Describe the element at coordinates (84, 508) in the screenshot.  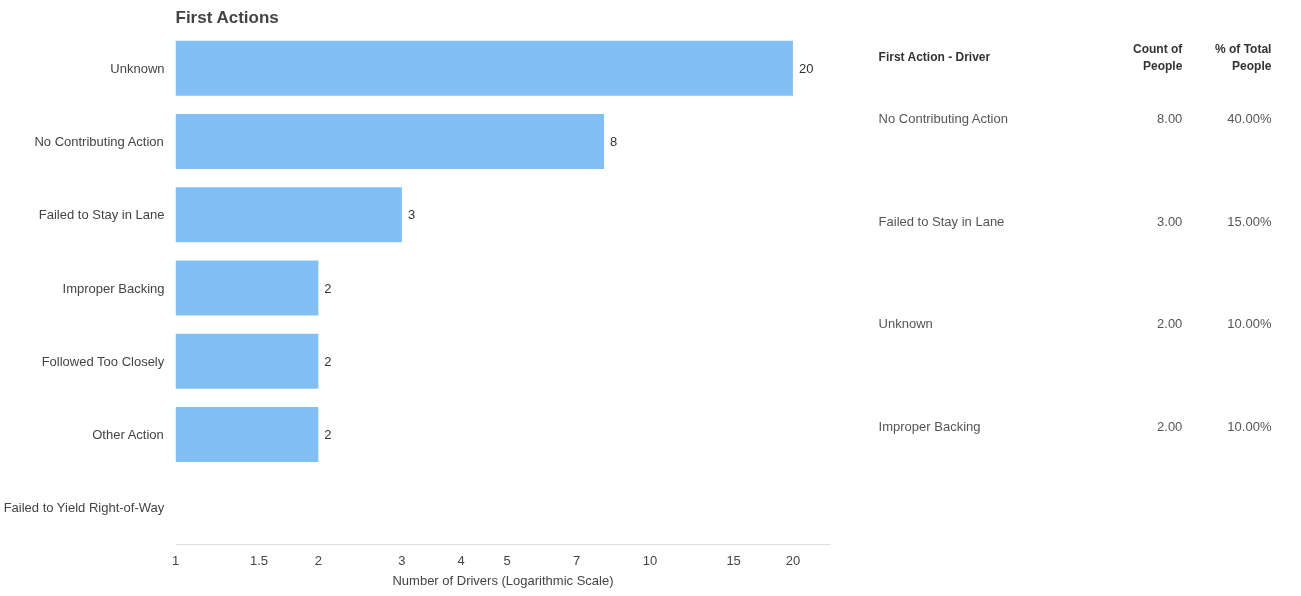
I see `y-tick-label: Failed to Yield Right-of-Way` at that location.